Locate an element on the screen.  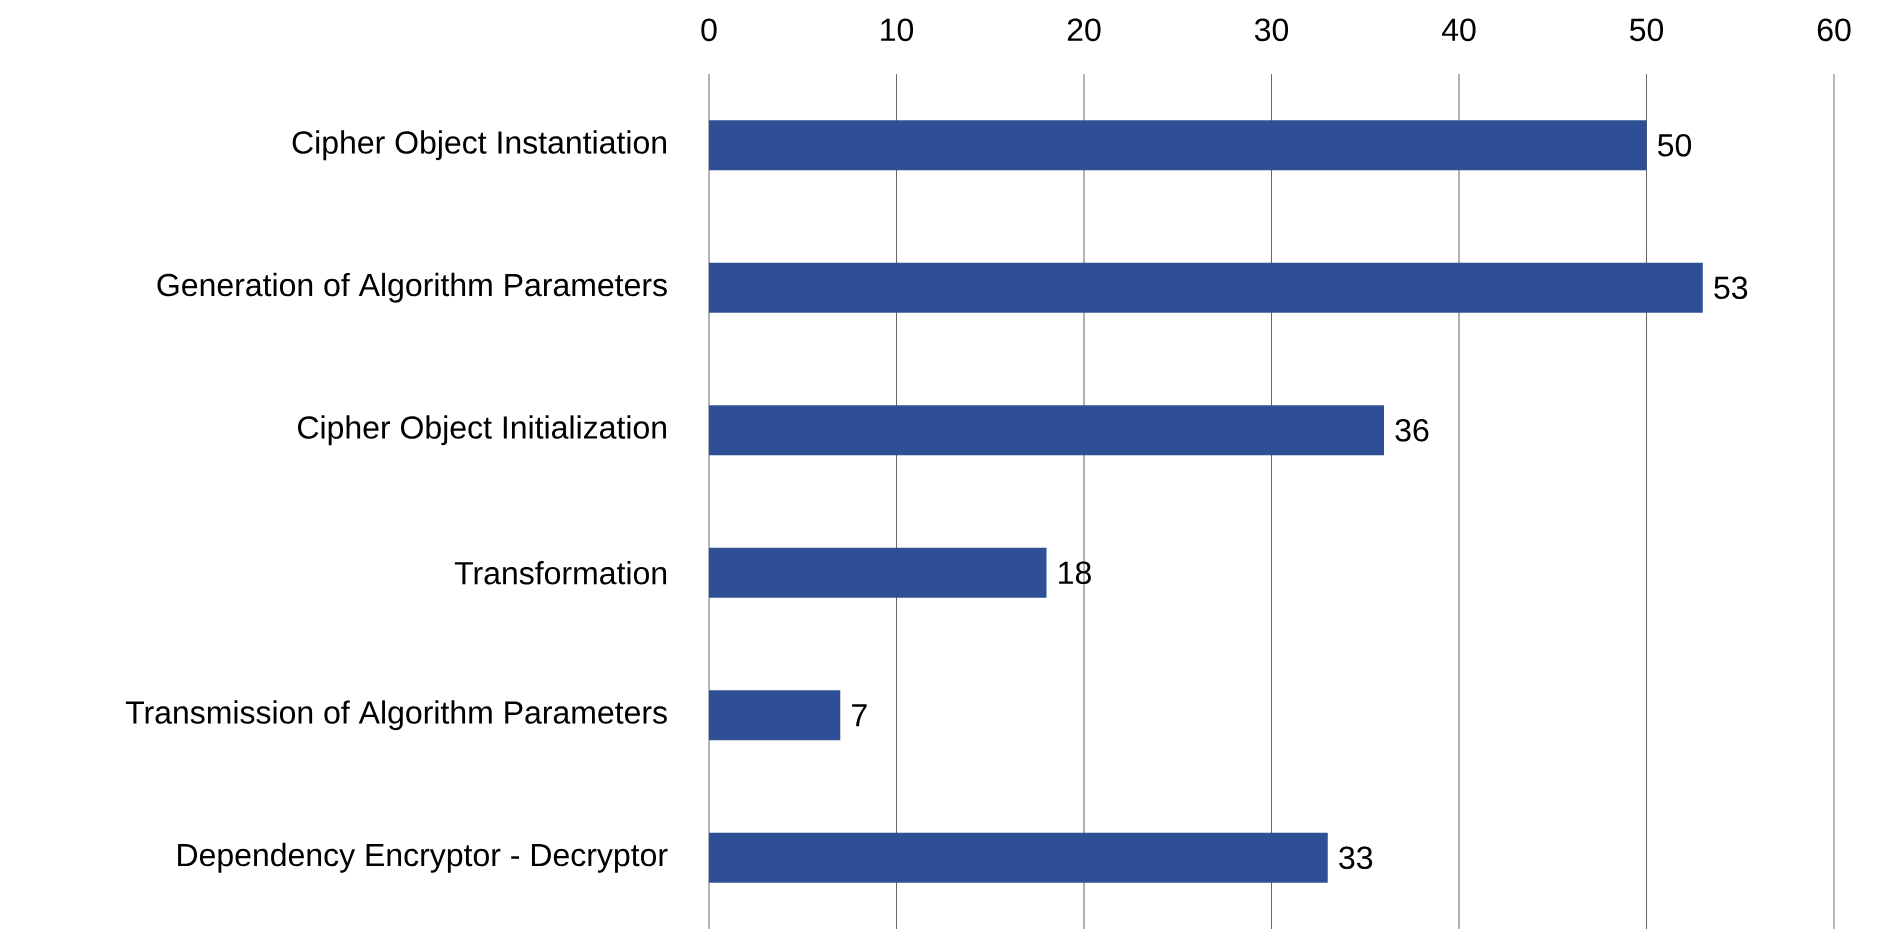
x-tick-label: 60 is located at coordinates (1834, 30).